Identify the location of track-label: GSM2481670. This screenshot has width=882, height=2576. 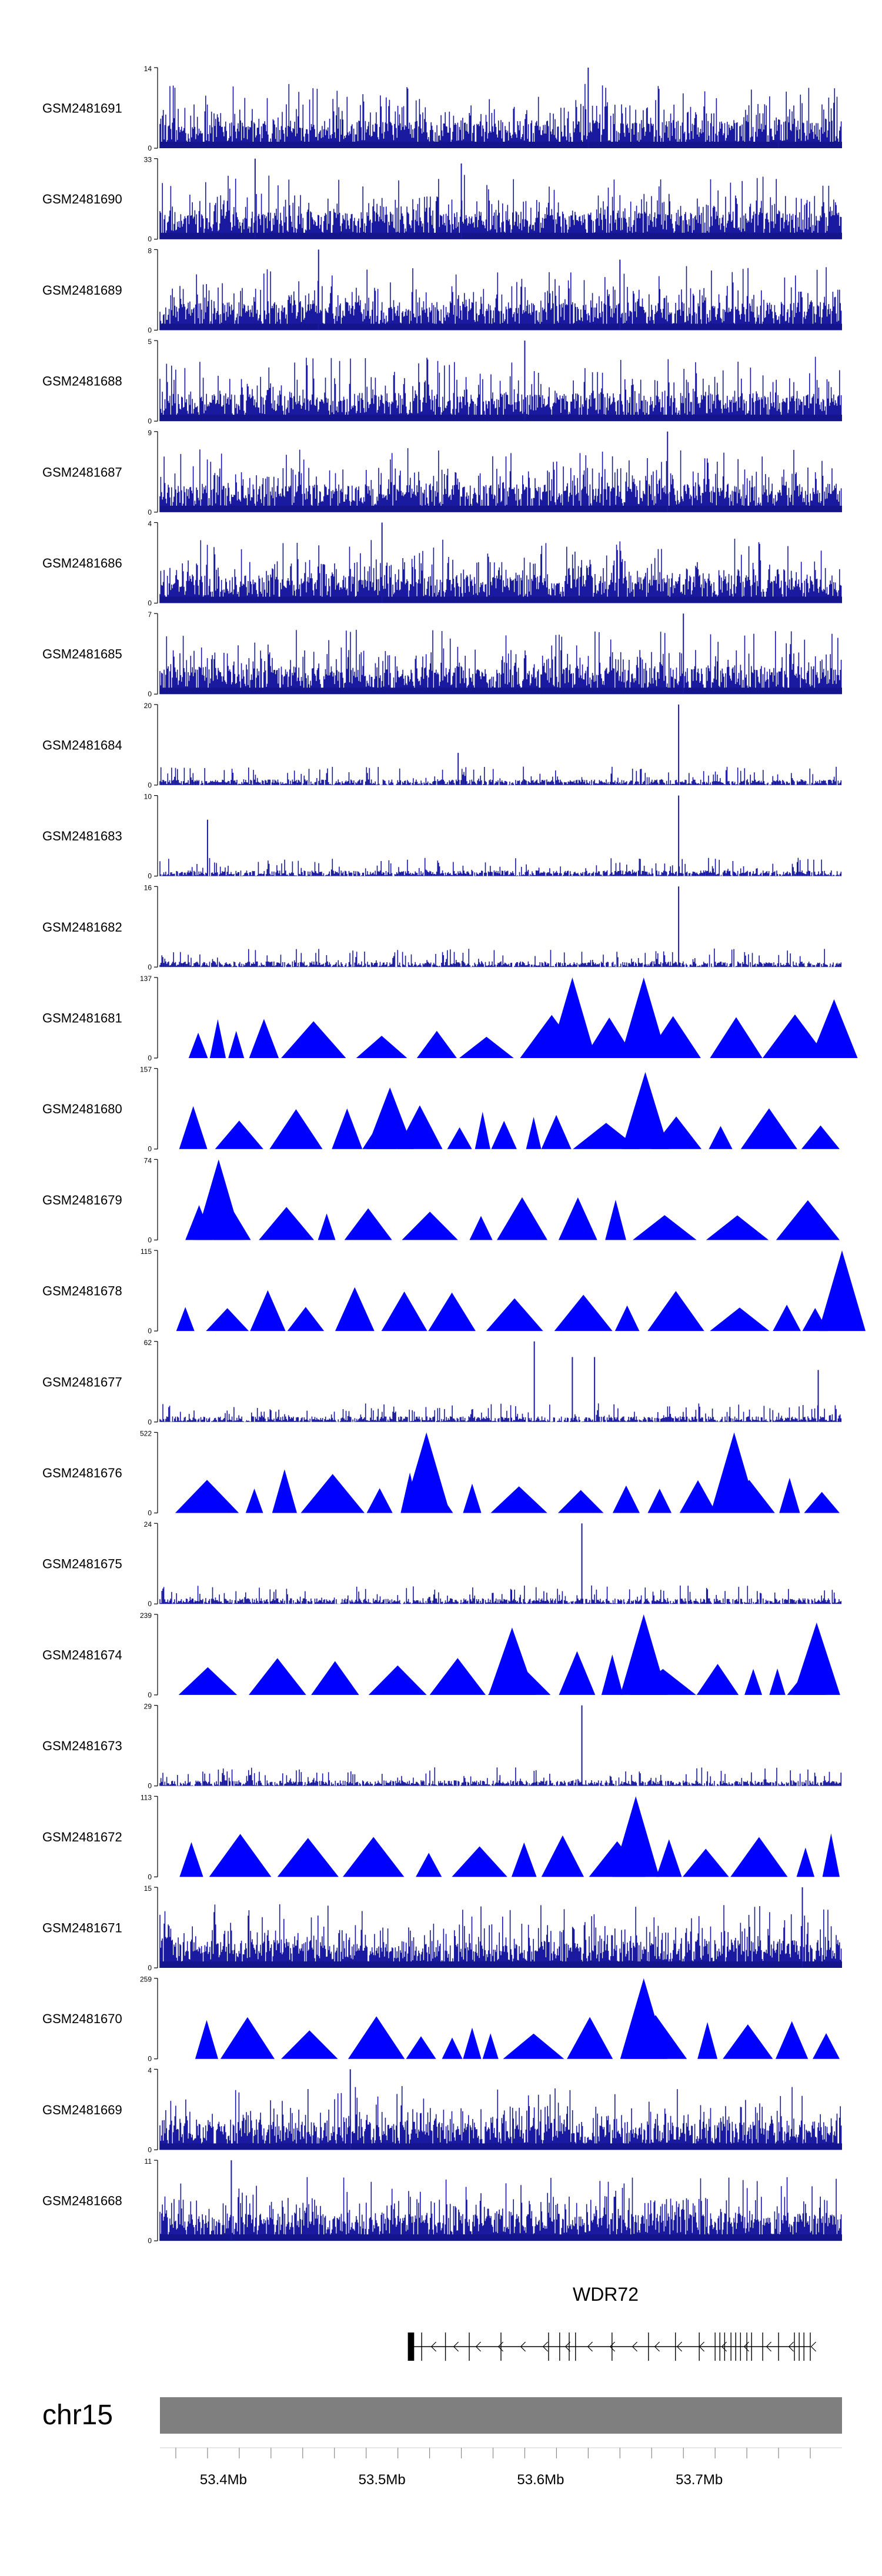
(82, 2018).